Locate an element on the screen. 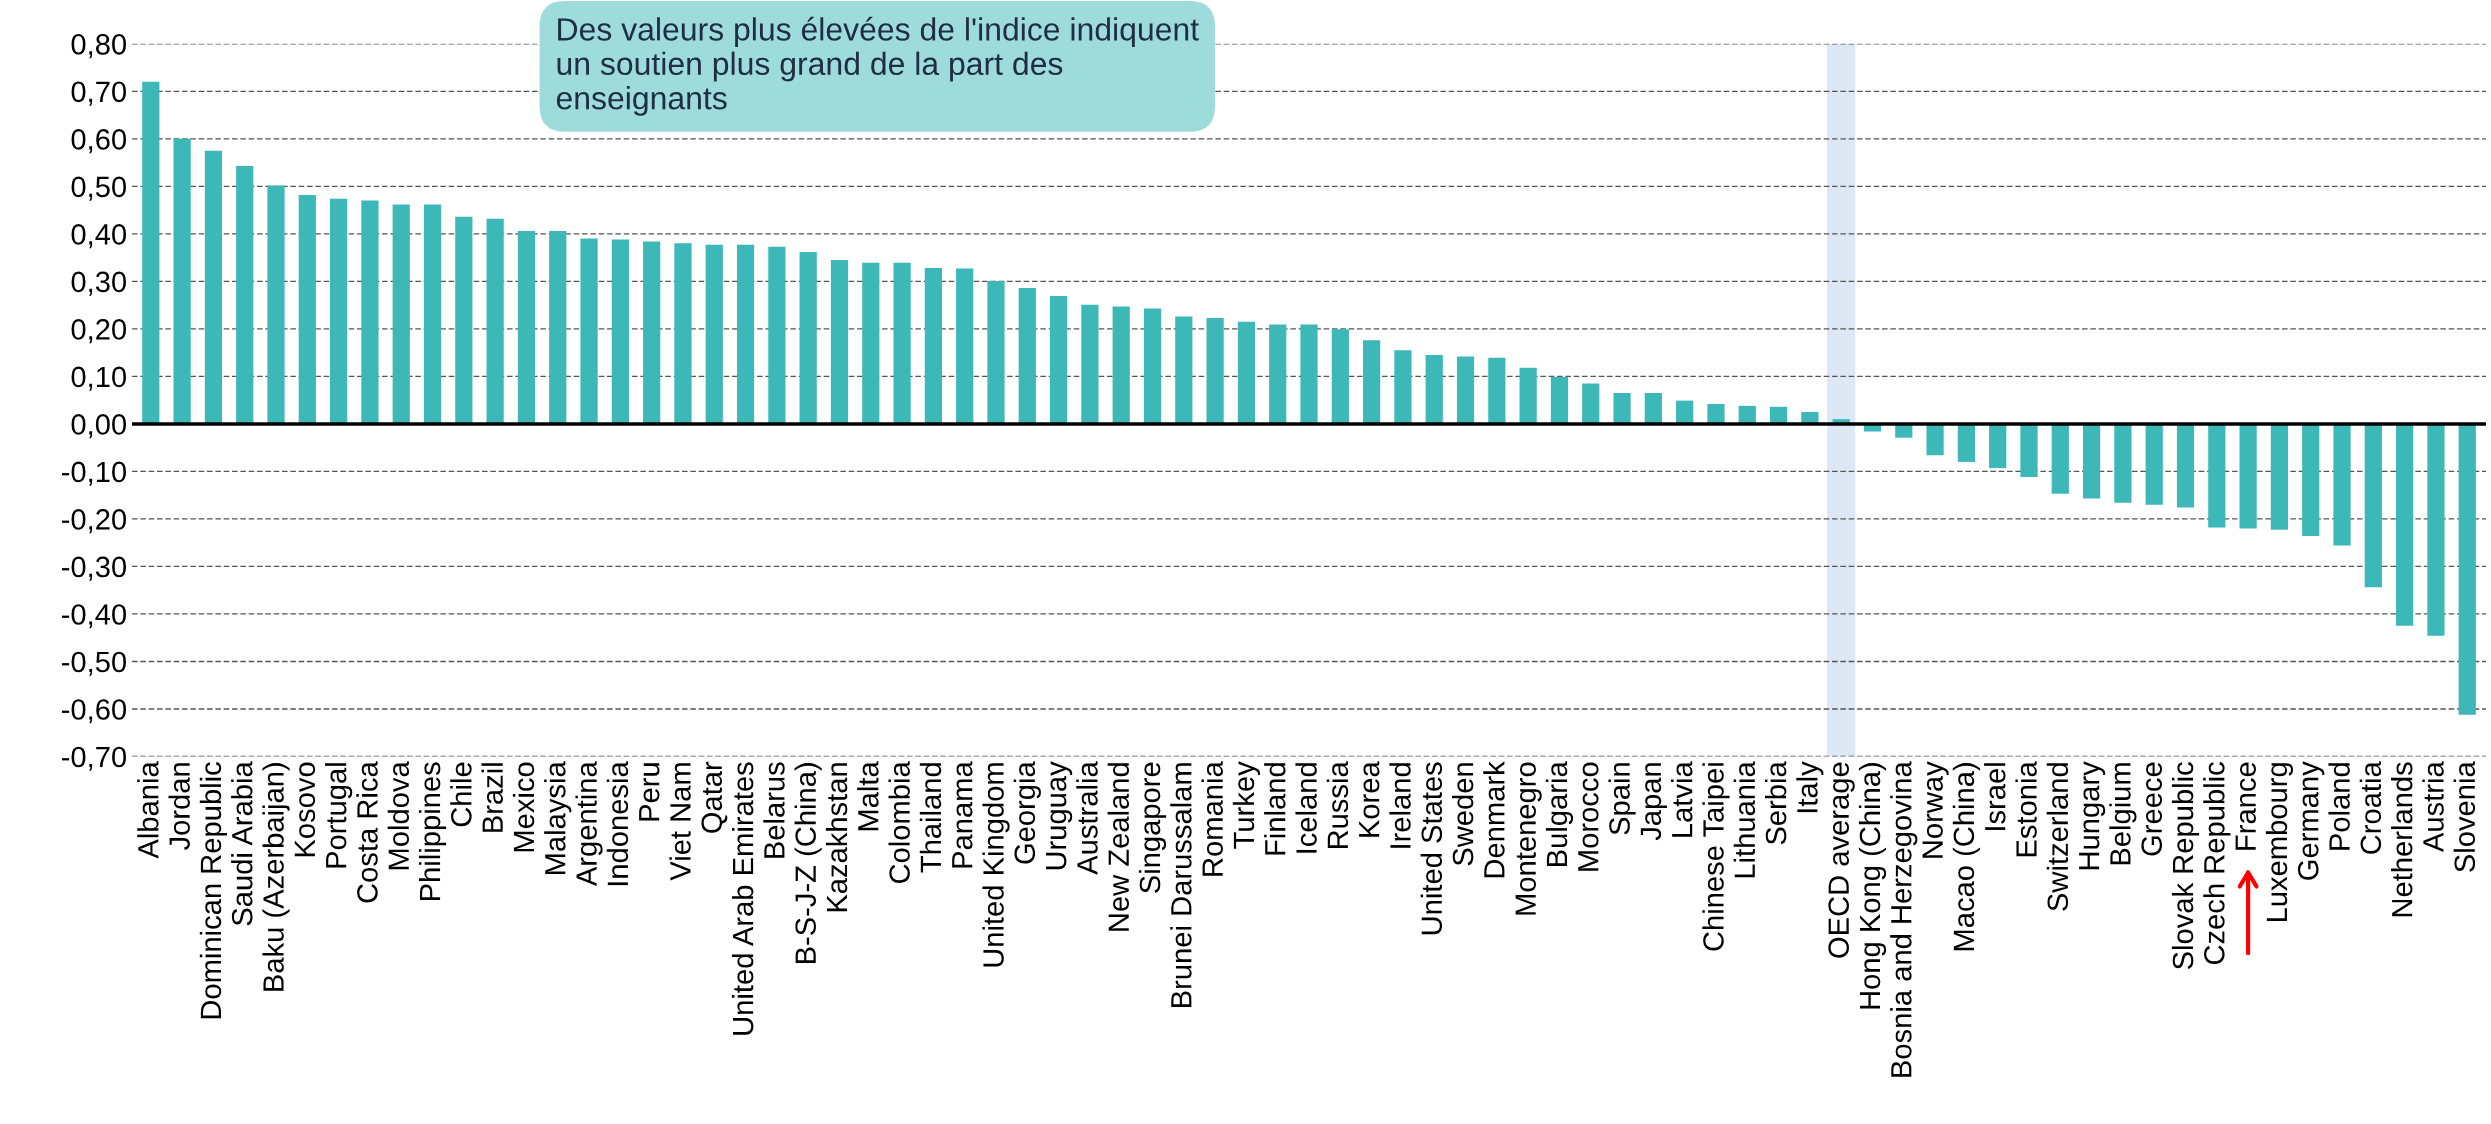  y-tick-label: -0,60 is located at coordinates (94, 711).